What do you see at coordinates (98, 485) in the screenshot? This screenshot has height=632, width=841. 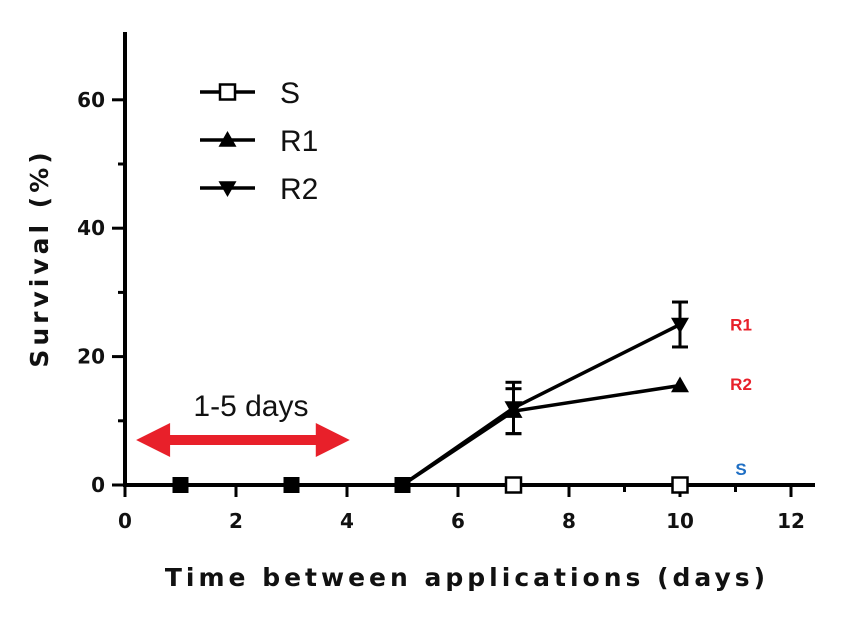 I see `y-tick-label: 0` at bounding box center [98, 485].